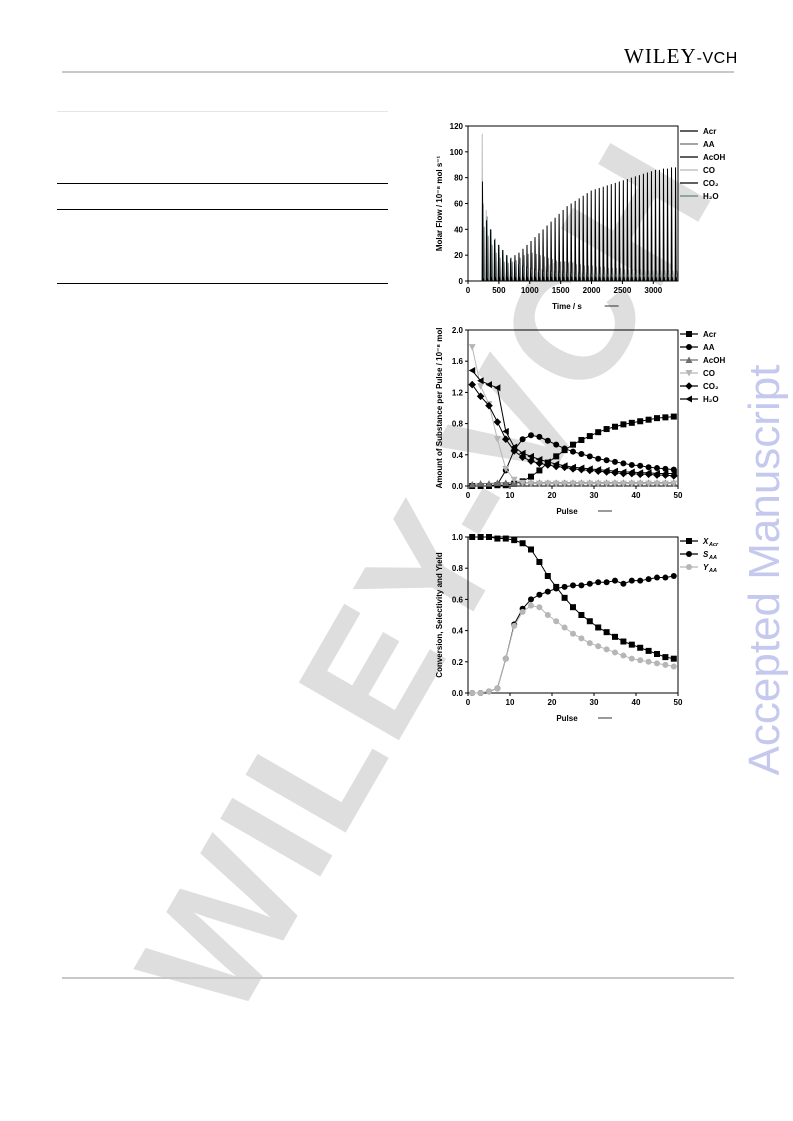  Describe the element at coordinates (458, 424) in the screenshot. I see `y-tick-label: 0.8` at that location.